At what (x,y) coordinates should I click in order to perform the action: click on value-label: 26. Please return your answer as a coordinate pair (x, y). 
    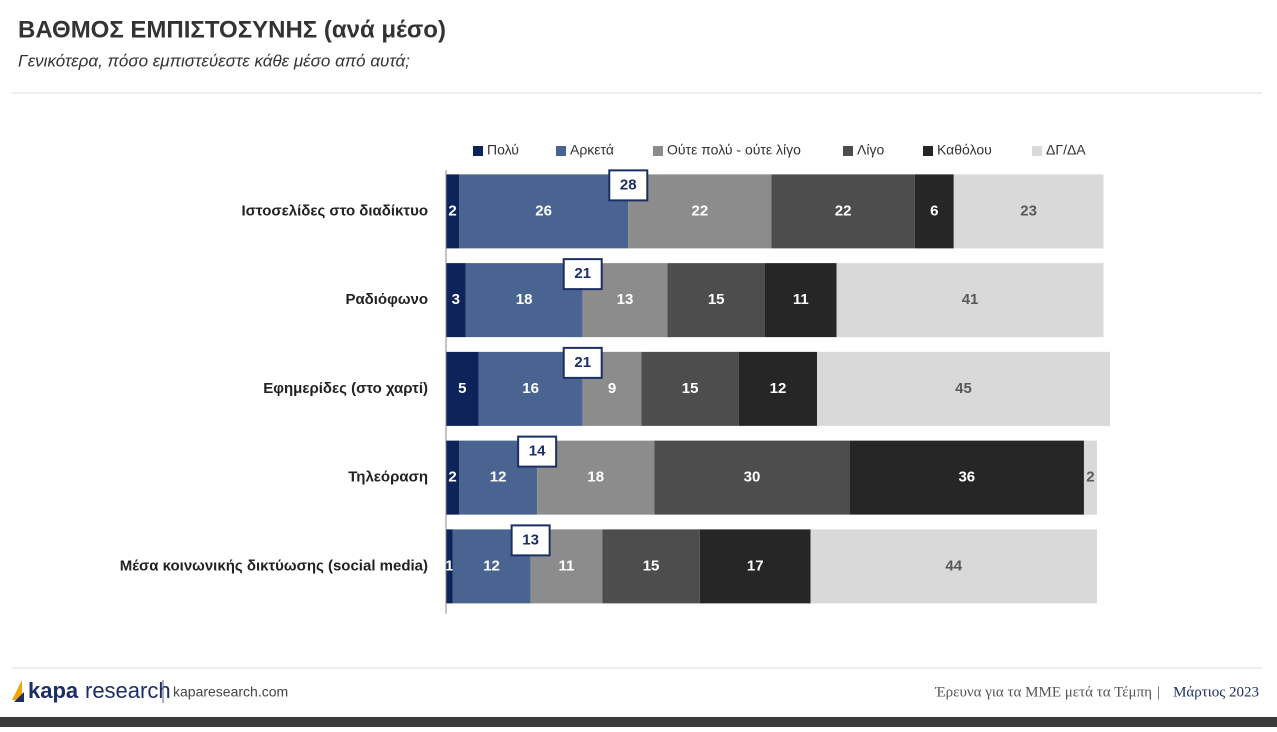
    Looking at the image, I should click on (543, 210).